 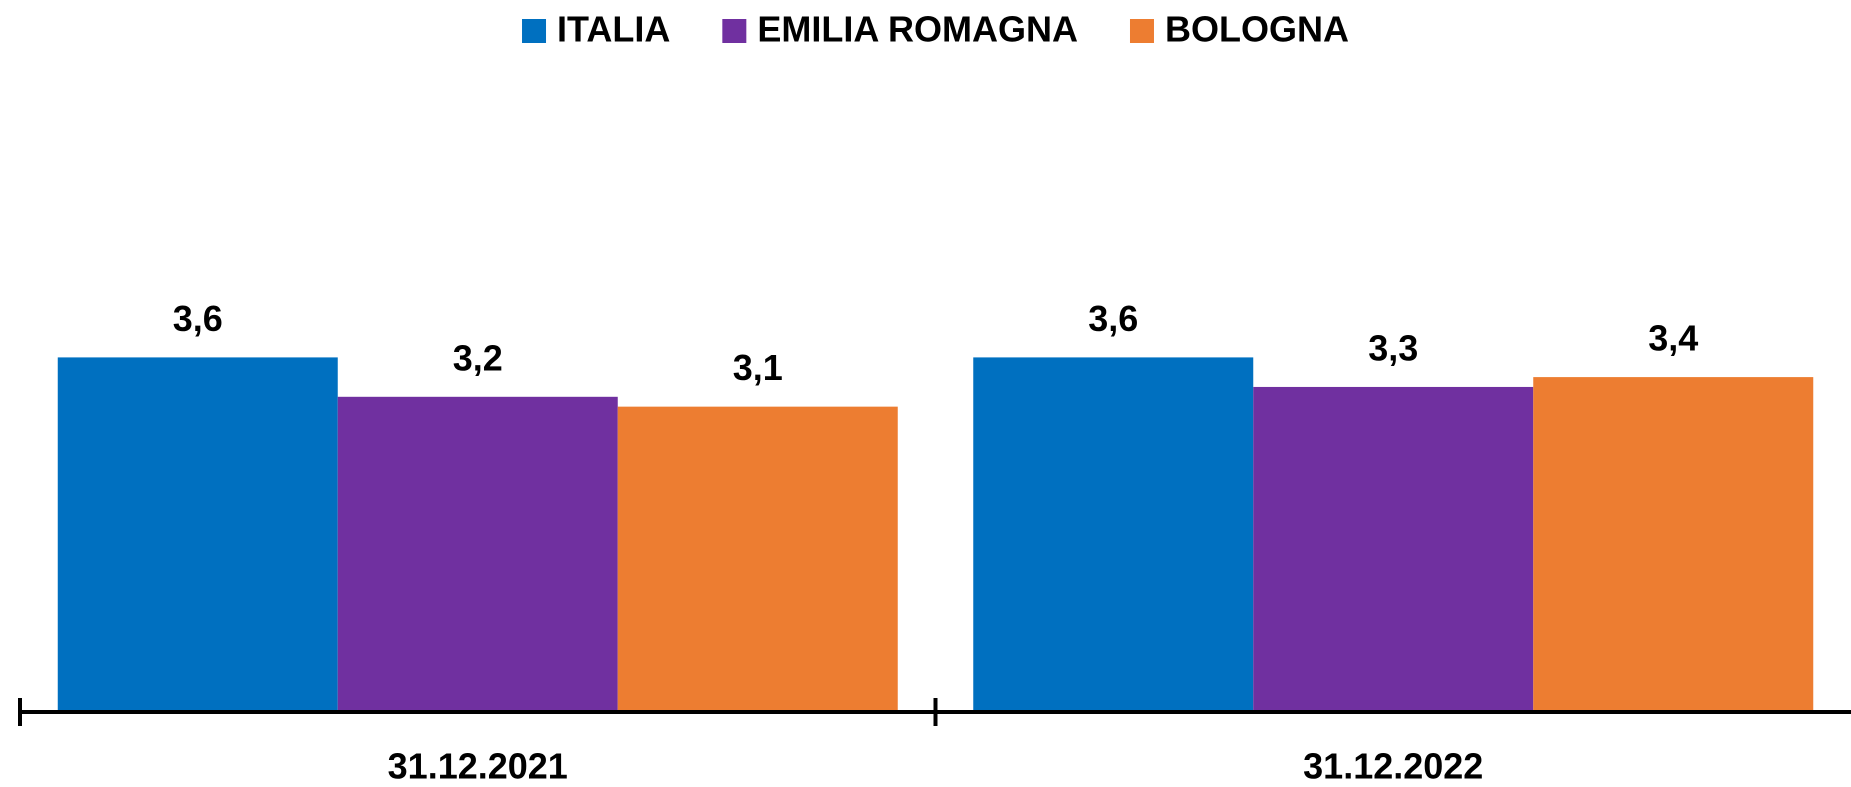 What do you see at coordinates (1393, 347) in the screenshot?
I see `data-label: 3,3` at bounding box center [1393, 347].